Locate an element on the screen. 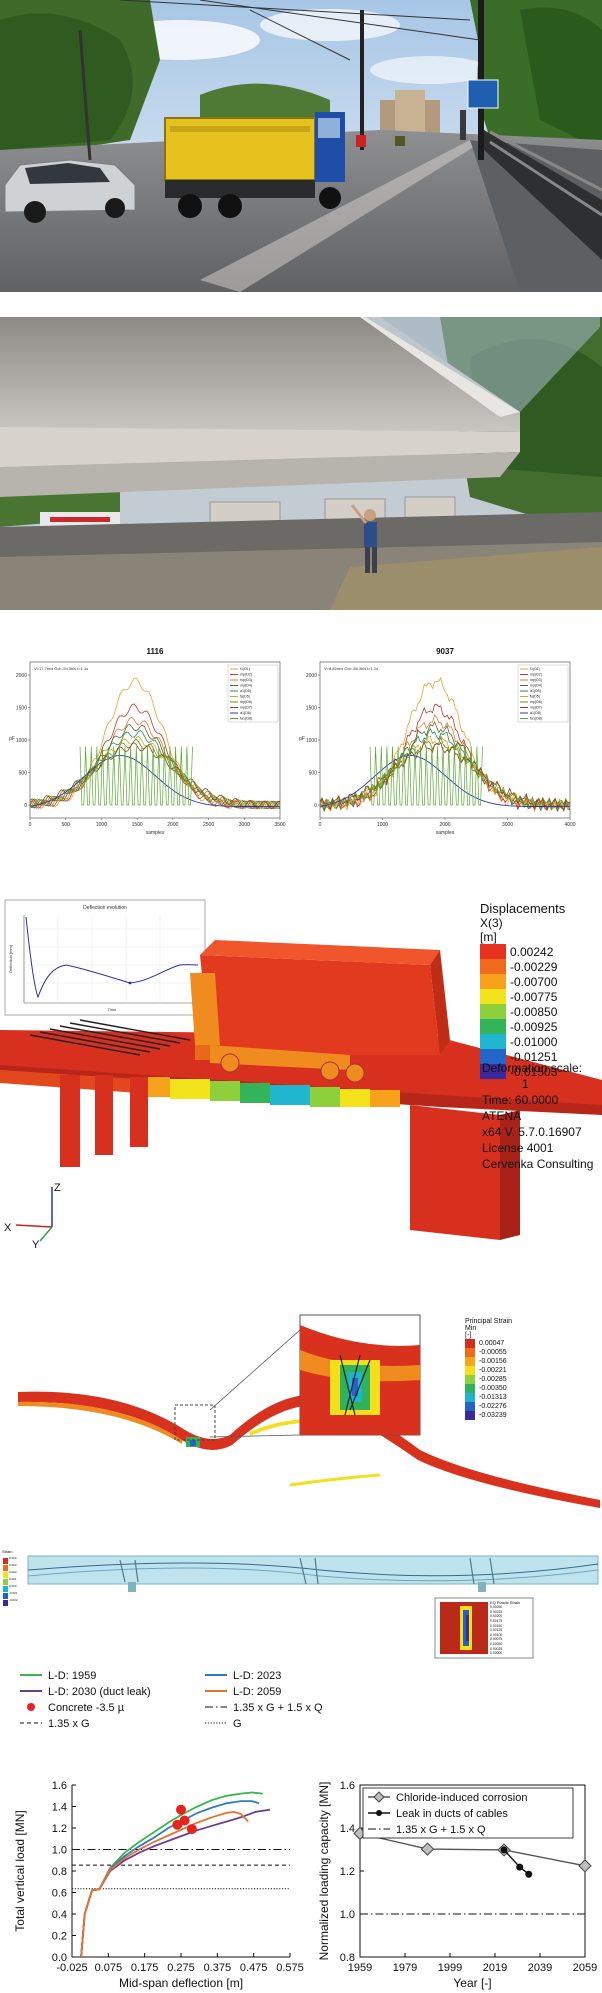 This screenshot has width=602, height=1993. legend-row: 0.00100 is located at coordinates (511, 1635).